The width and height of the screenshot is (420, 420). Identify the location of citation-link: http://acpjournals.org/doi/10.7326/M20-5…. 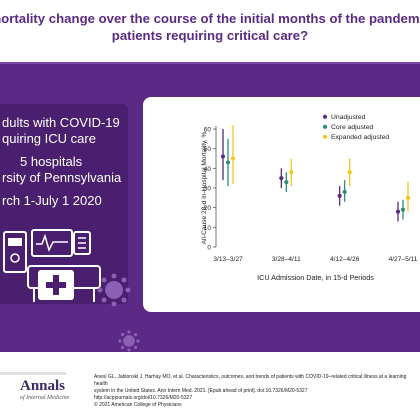
(143, 398).